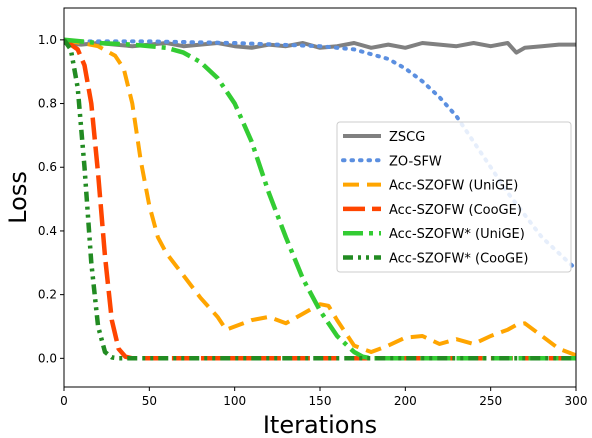  What do you see at coordinates (47, 358) in the screenshot?
I see `y-tick-label: 0.0` at bounding box center [47, 358].